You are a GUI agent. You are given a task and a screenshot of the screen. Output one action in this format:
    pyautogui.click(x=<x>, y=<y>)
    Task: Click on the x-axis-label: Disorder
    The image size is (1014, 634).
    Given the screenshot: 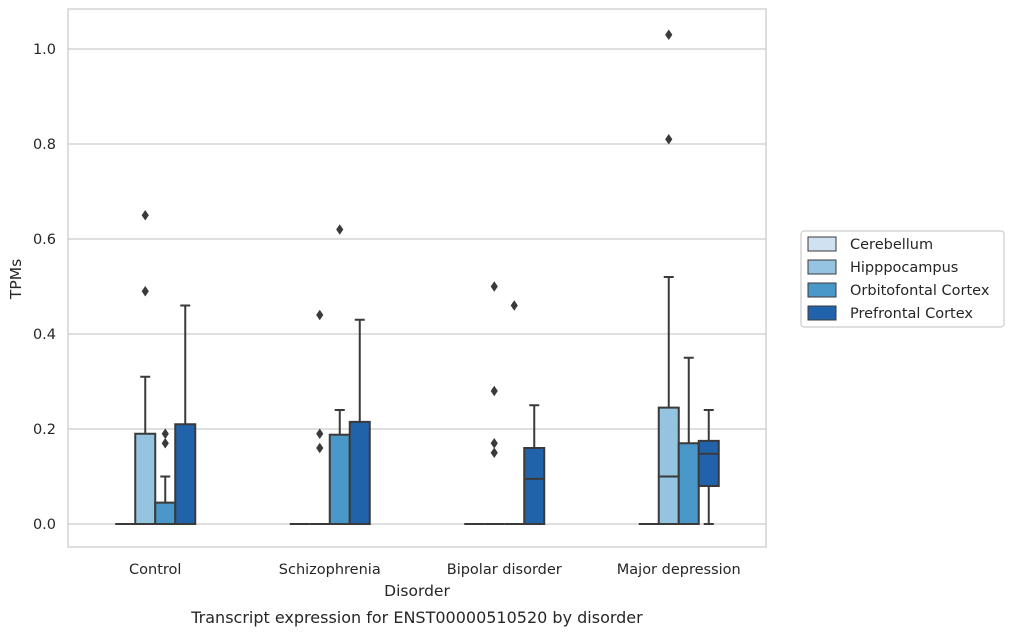 What is the action you would take?
    pyautogui.click(x=417, y=591)
    